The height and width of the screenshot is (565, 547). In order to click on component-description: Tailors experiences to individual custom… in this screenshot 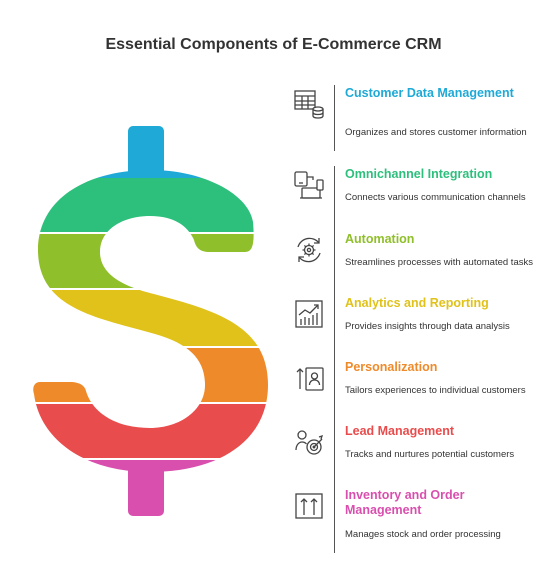, I will do `click(435, 390)`.